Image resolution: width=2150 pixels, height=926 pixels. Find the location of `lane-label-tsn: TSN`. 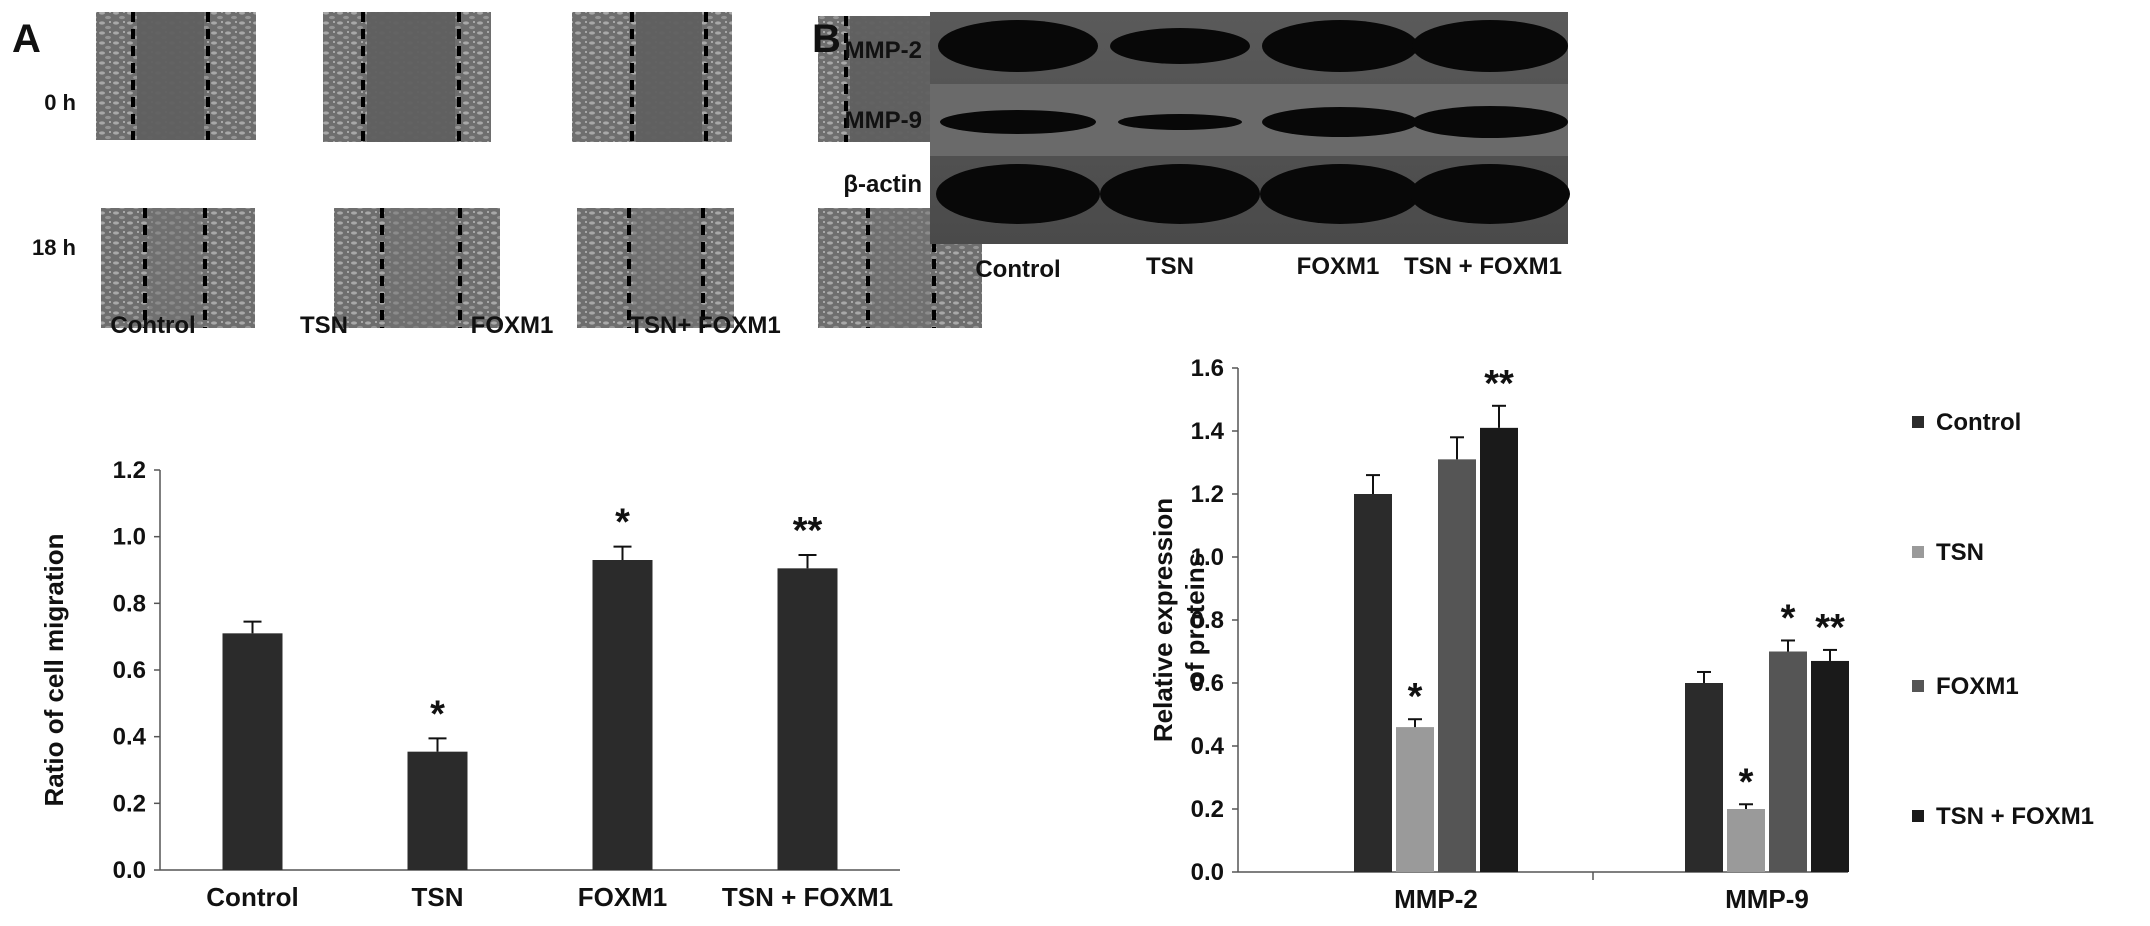

lane-label-tsn: TSN is located at coordinates (1170, 266).